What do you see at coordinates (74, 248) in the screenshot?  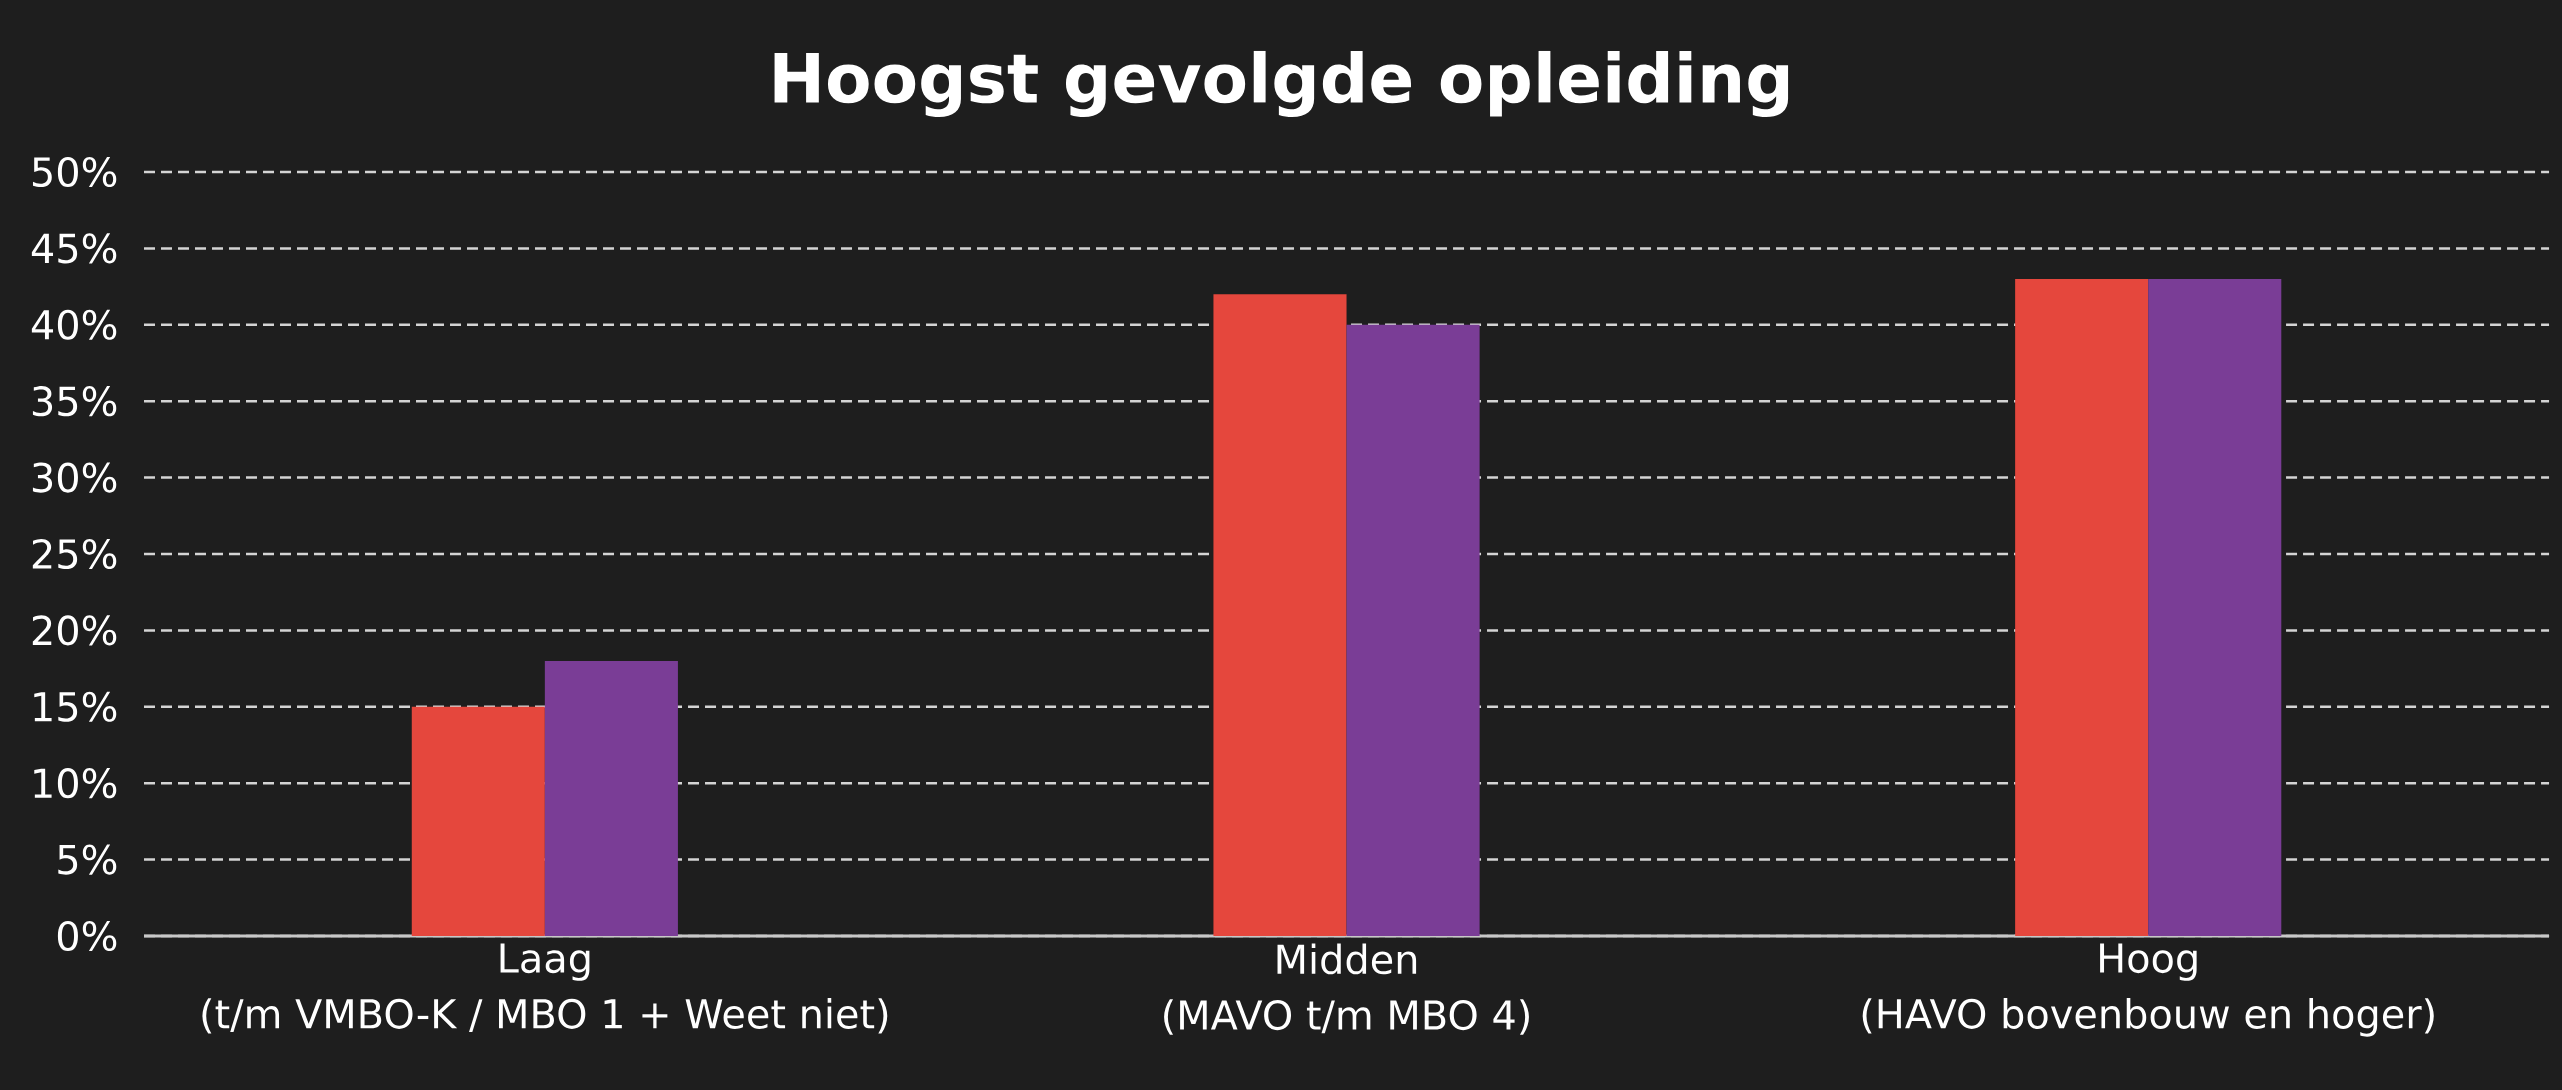 I see `y-tick-label: 45%` at bounding box center [74, 248].